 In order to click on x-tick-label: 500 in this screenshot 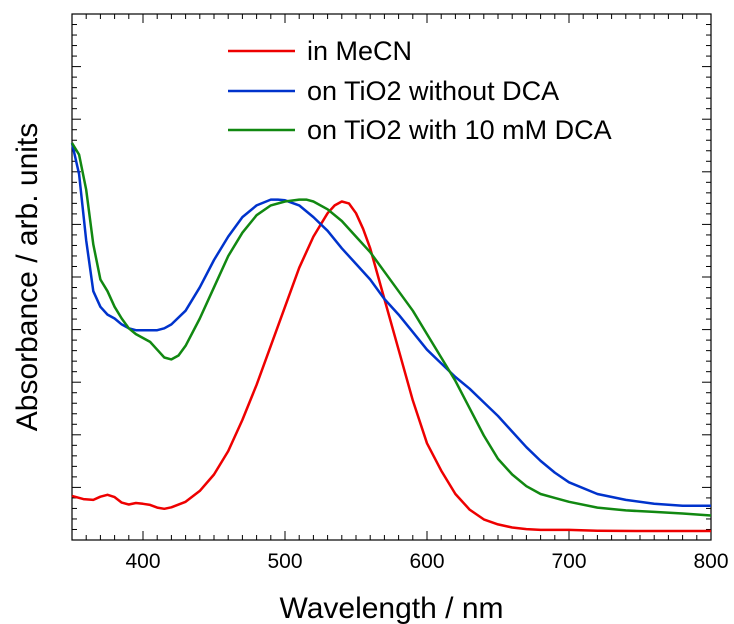, I will do `click(284, 561)`.